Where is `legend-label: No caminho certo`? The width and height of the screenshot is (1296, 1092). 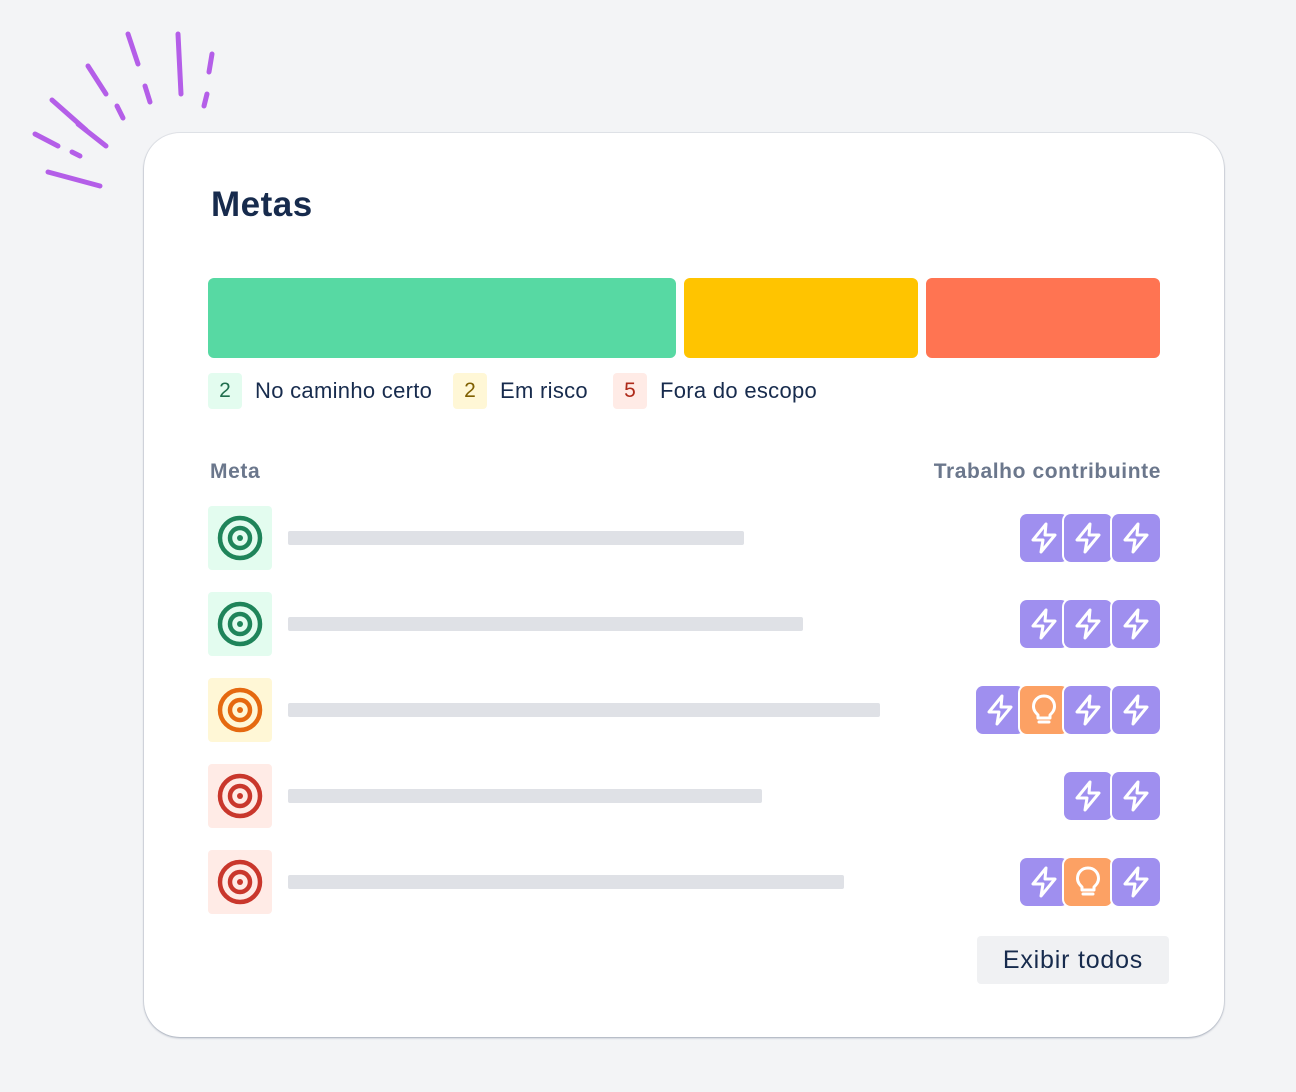
legend-label: No caminho certo is located at coordinates (344, 390).